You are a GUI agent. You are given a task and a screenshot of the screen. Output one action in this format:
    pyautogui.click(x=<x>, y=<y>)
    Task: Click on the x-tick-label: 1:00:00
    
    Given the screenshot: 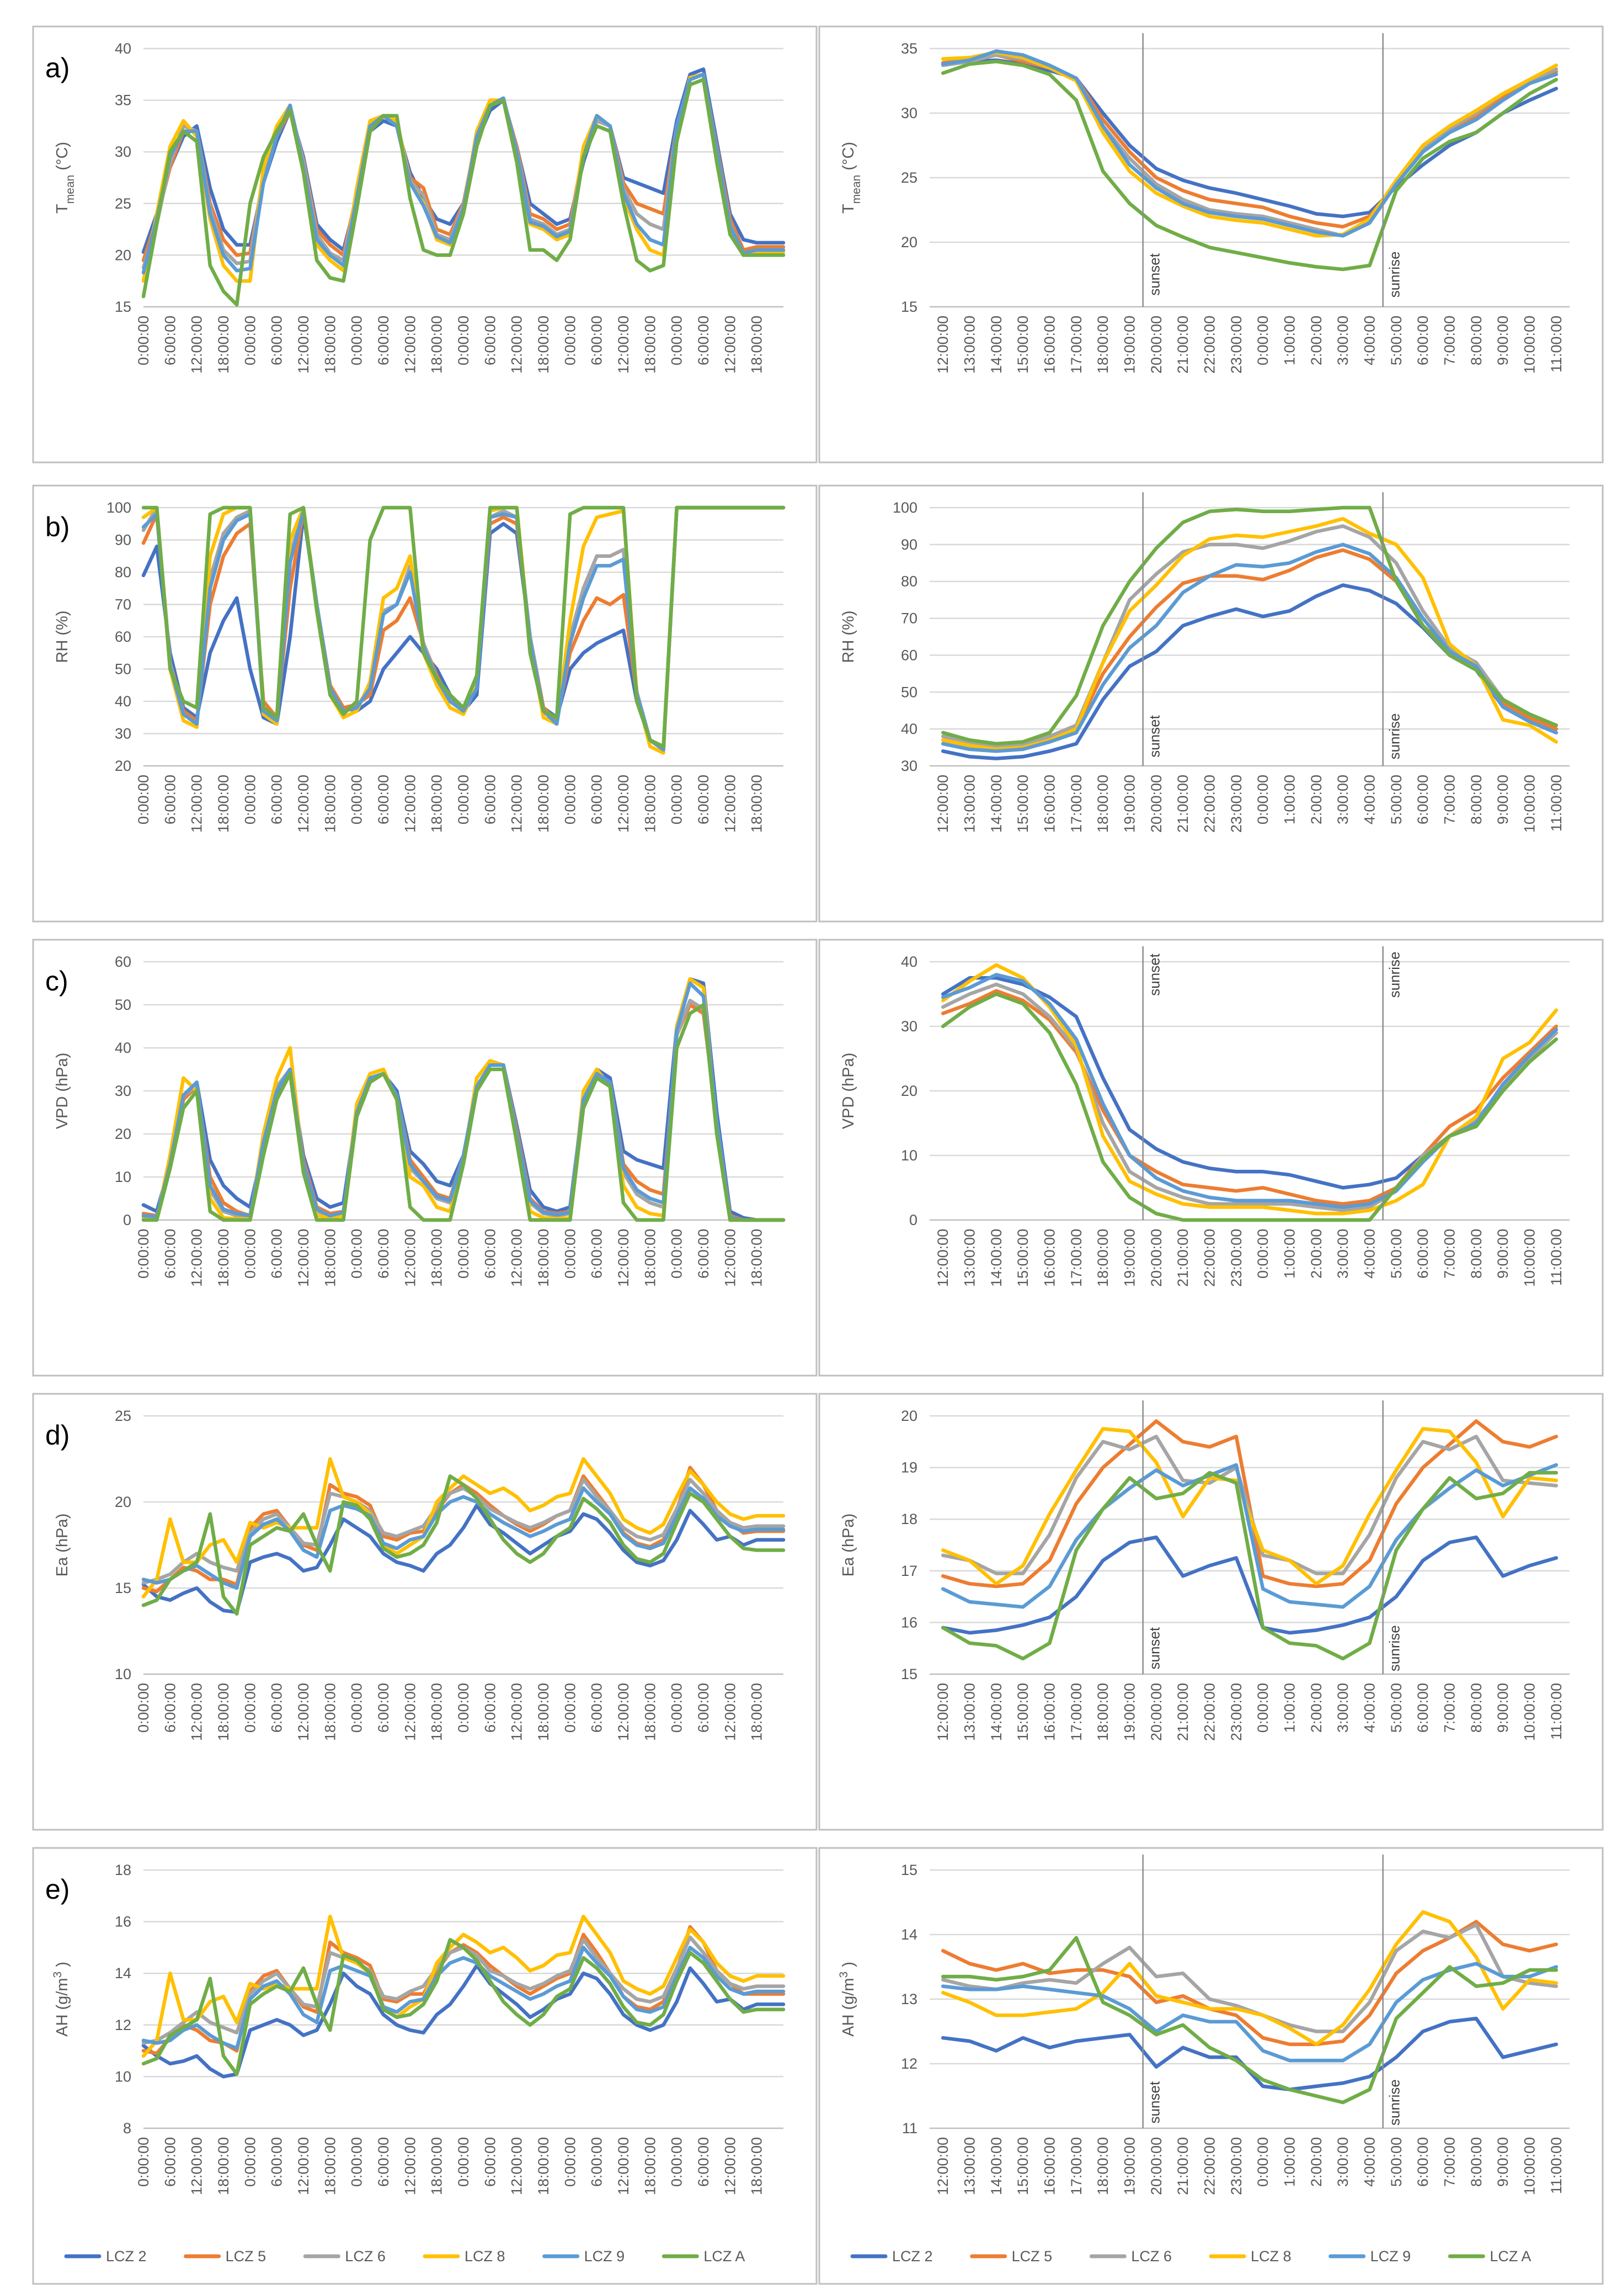 What is the action you would take?
    pyautogui.click(x=1290, y=799)
    